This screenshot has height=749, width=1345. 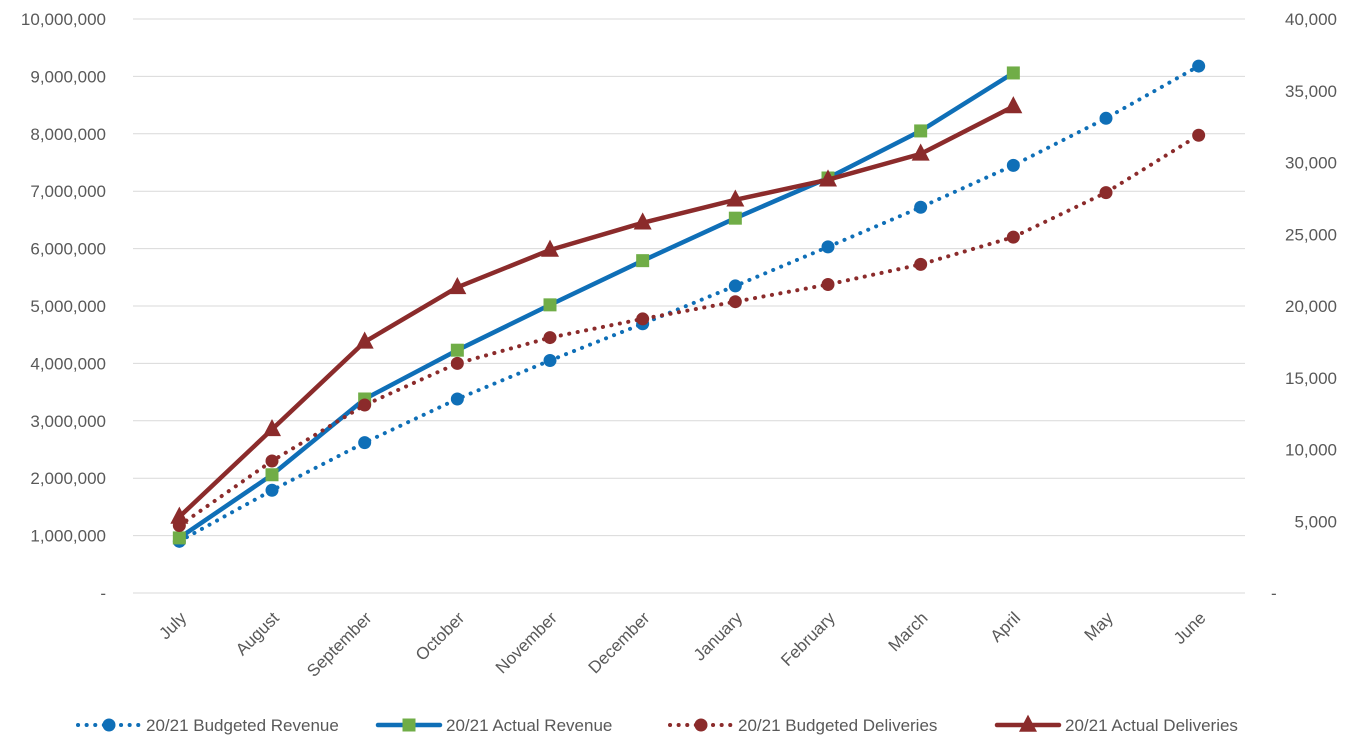 What do you see at coordinates (1311, 306) in the screenshot?
I see `right-tick-label: 20,000` at bounding box center [1311, 306].